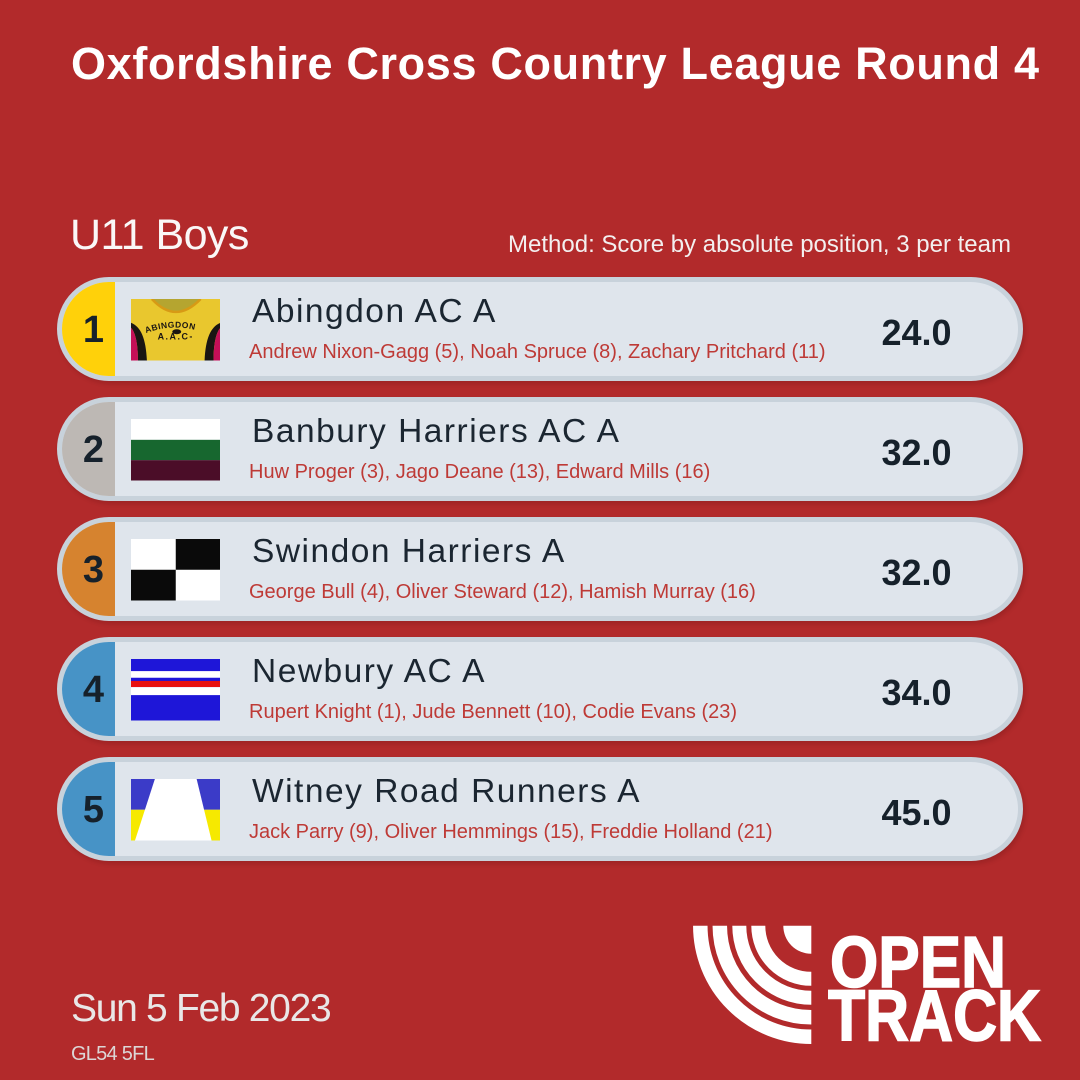 The image size is (1080, 1080). I want to click on svg-text: OPEN, so click(918, 963).